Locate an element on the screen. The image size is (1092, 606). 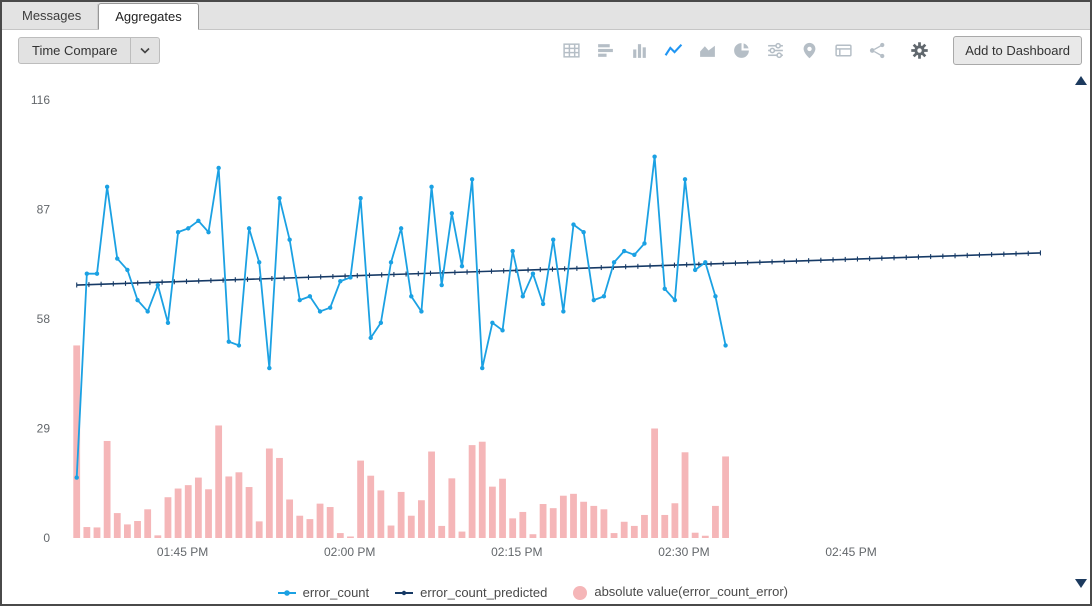
table-chart-button is located at coordinates (571, 50).